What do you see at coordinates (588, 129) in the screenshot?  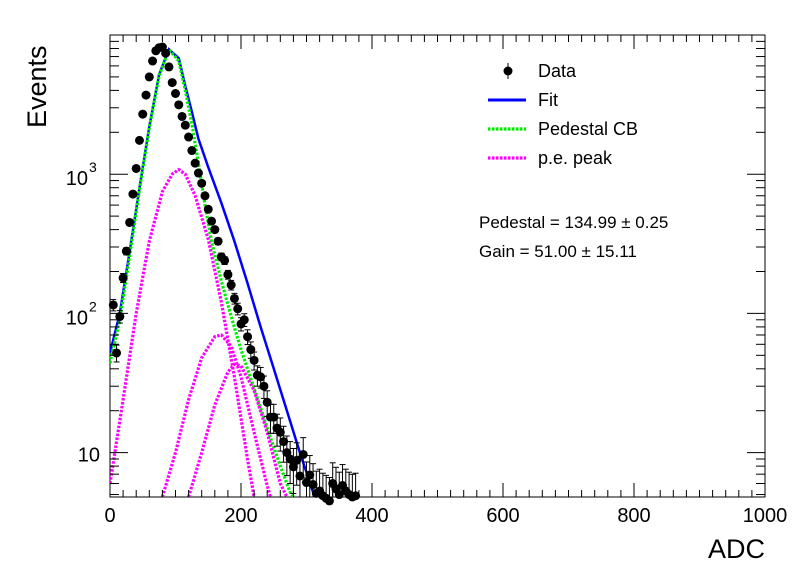 I see `legend-label: Pedestal CB` at bounding box center [588, 129].